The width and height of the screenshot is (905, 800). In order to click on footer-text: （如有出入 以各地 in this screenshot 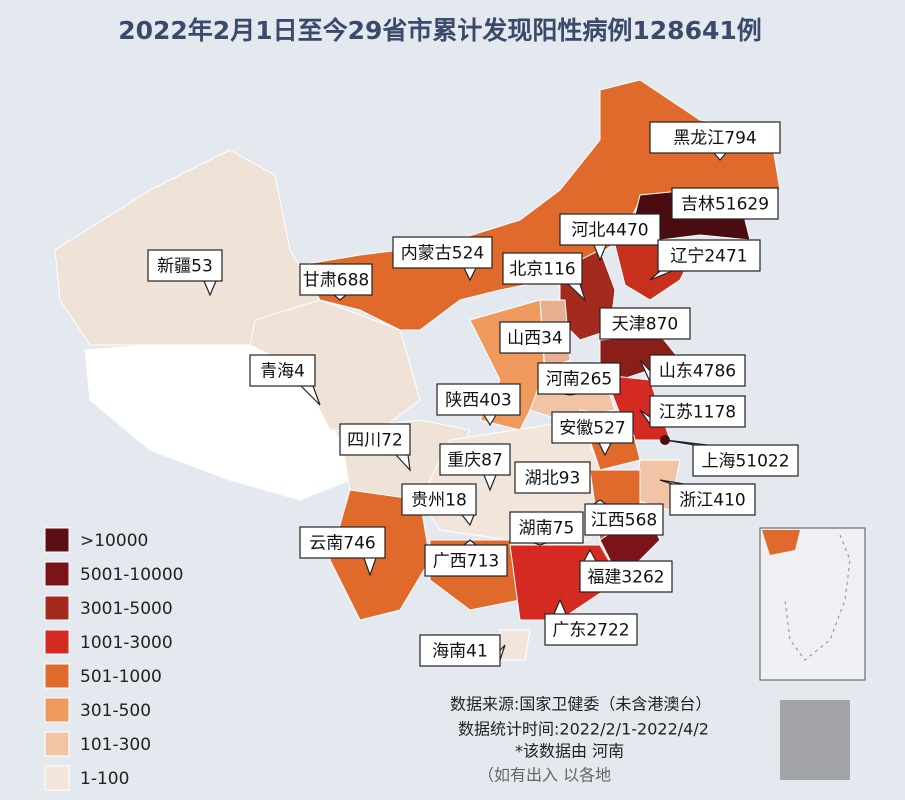, I will do `click(544, 775)`.